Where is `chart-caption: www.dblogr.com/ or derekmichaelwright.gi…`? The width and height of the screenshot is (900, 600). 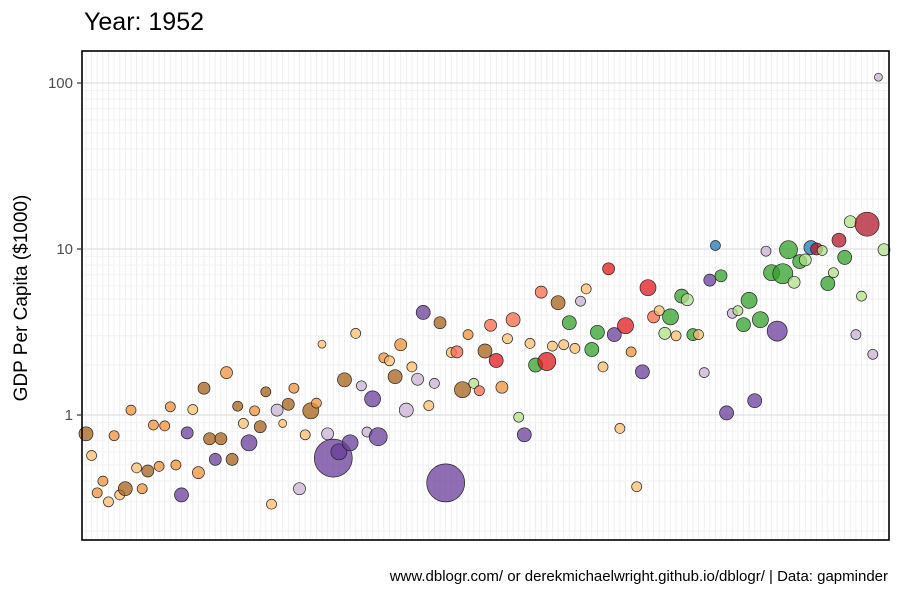 chart-caption: www.dblogr.com/ or derekmichaelwright.gi… is located at coordinates (638, 576).